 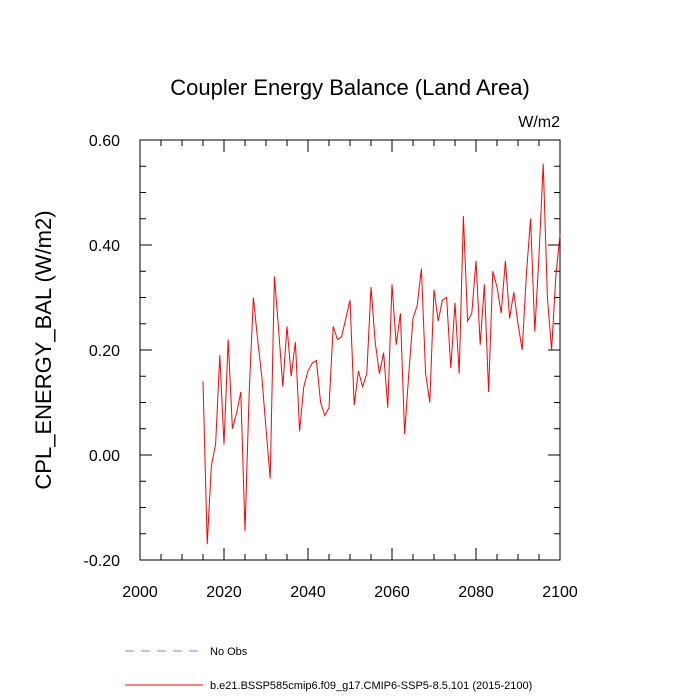 I want to click on chart-title: Coupler Energy Balance (Land Area), so click(x=350, y=87).